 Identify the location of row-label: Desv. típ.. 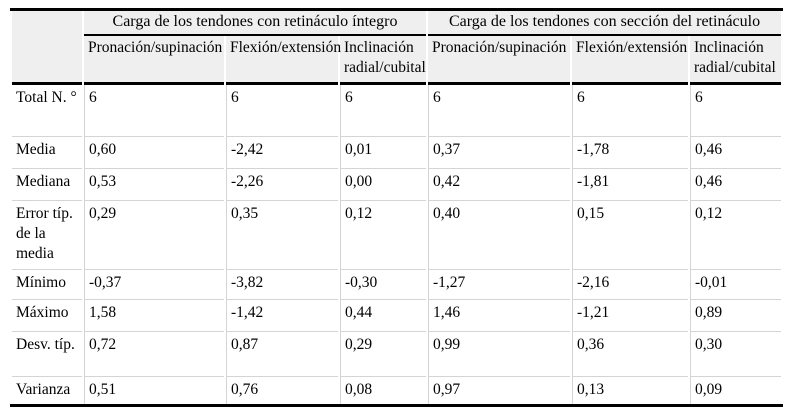
(47, 353).